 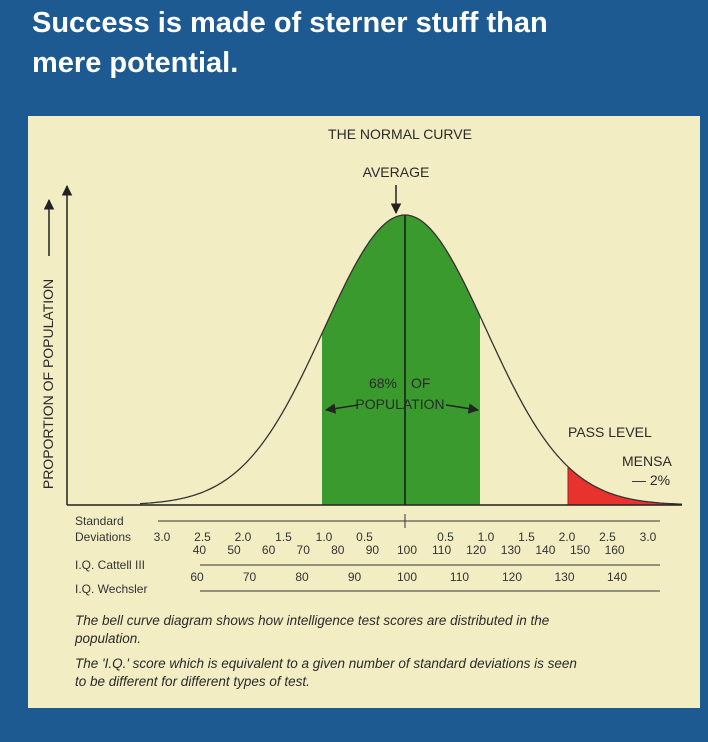 What do you see at coordinates (610, 432) in the screenshot?
I see `pass-level: PASS LEVEL` at bounding box center [610, 432].